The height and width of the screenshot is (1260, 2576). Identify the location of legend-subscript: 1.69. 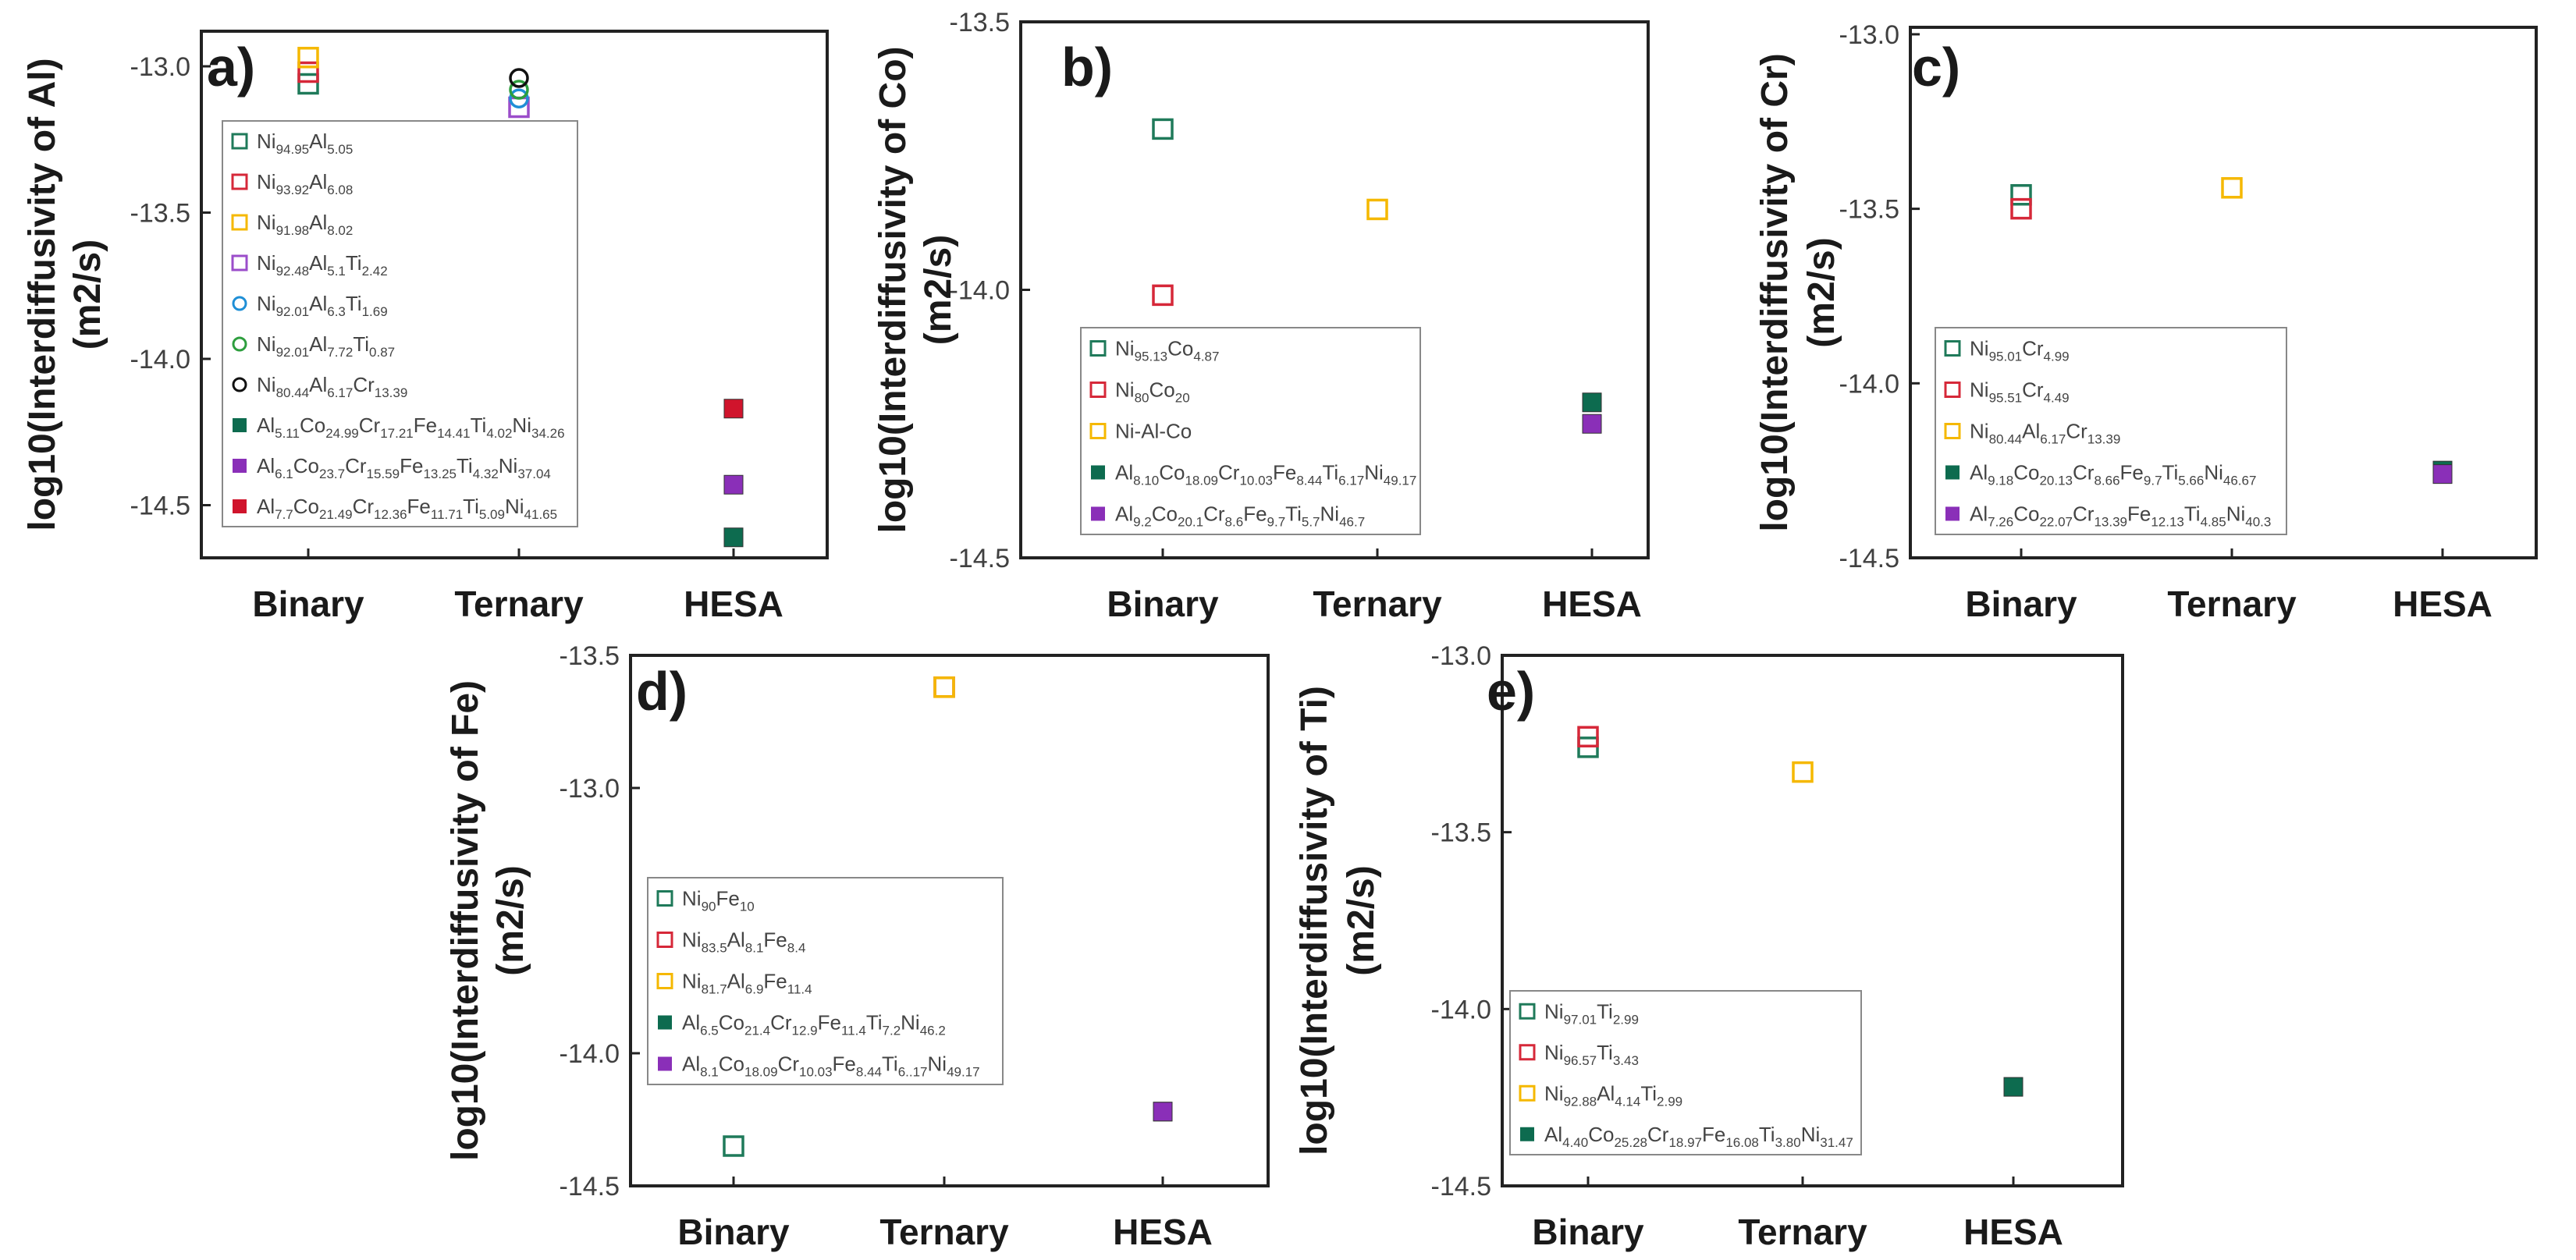
(375, 311).